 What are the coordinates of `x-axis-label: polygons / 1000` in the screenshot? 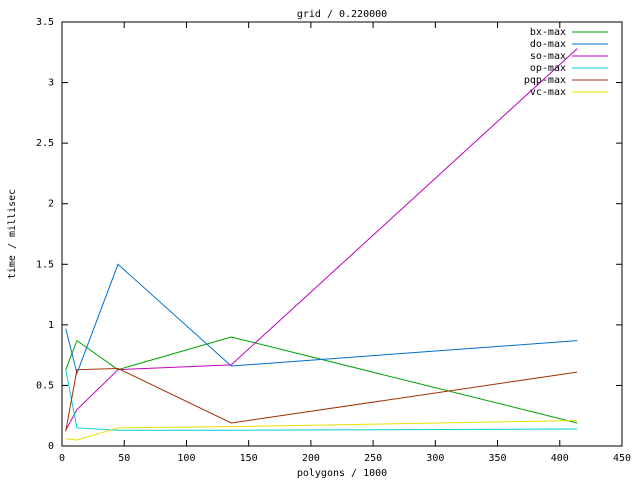 It's located at (342, 473).